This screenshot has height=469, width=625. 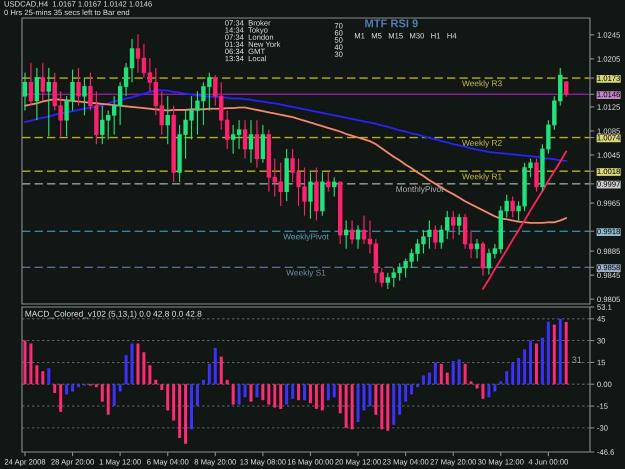 What do you see at coordinates (482, 84) in the screenshot?
I see `ref-line-label: Weekly R3` at bounding box center [482, 84].